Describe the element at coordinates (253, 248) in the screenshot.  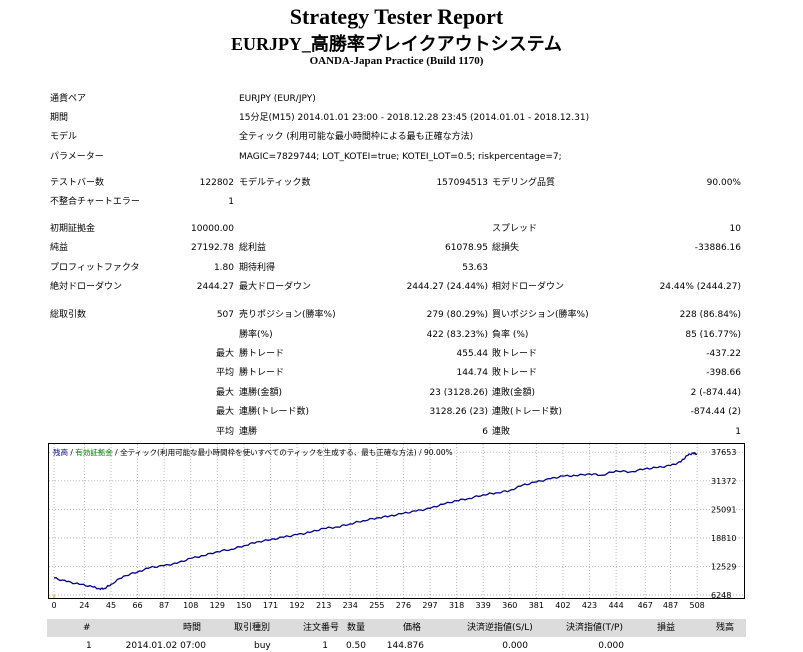
I see `gross-profit-label: 総利益` at that location.